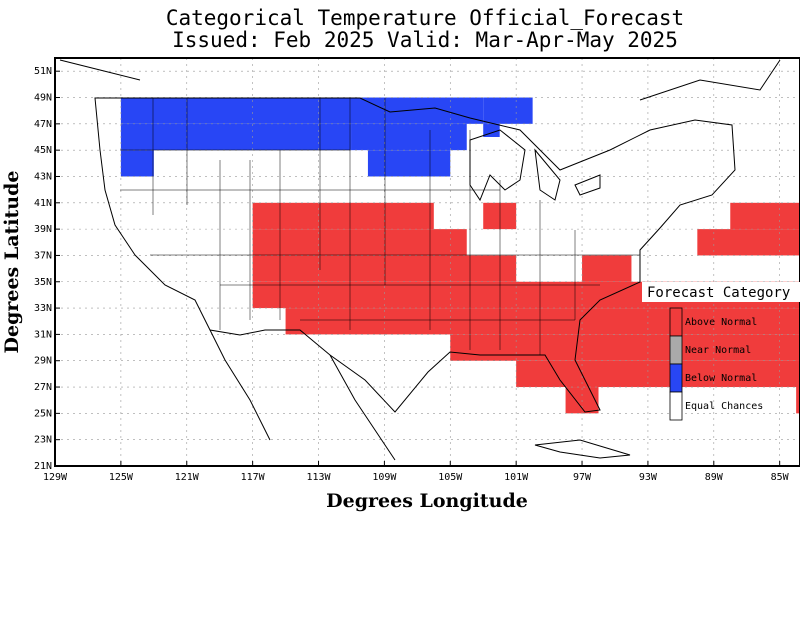  What do you see at coordinates (43, 203) in the screenshot?
I see `y-tick-label: 41N` at bounding box center [43, 203].